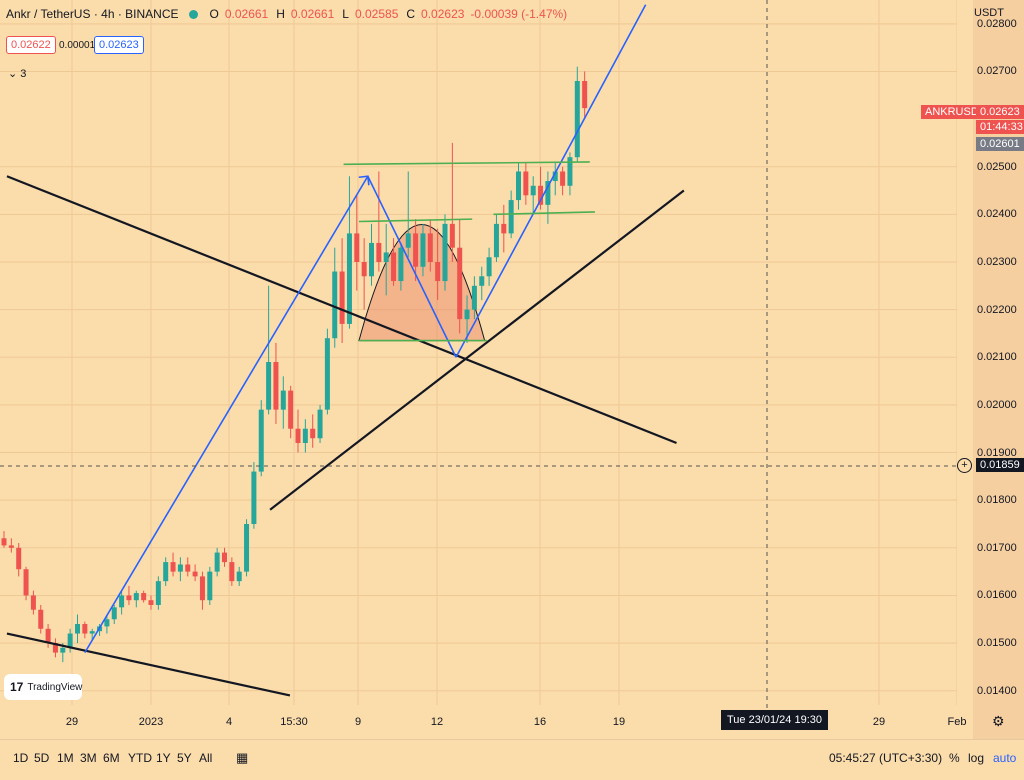 This screenshot has height=780, width=1024. What do you see at coordinates (184, 758) in the screenshot?
I see `timeframe-button: 5Y` at bounding box center [184, 758].